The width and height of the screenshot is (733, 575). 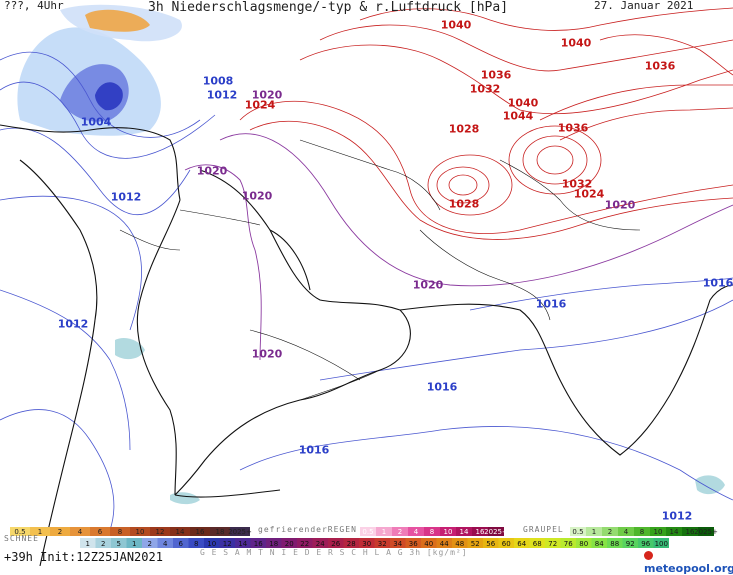 I want to click on legend-tick-label: 6, so click(x=181, y=544).